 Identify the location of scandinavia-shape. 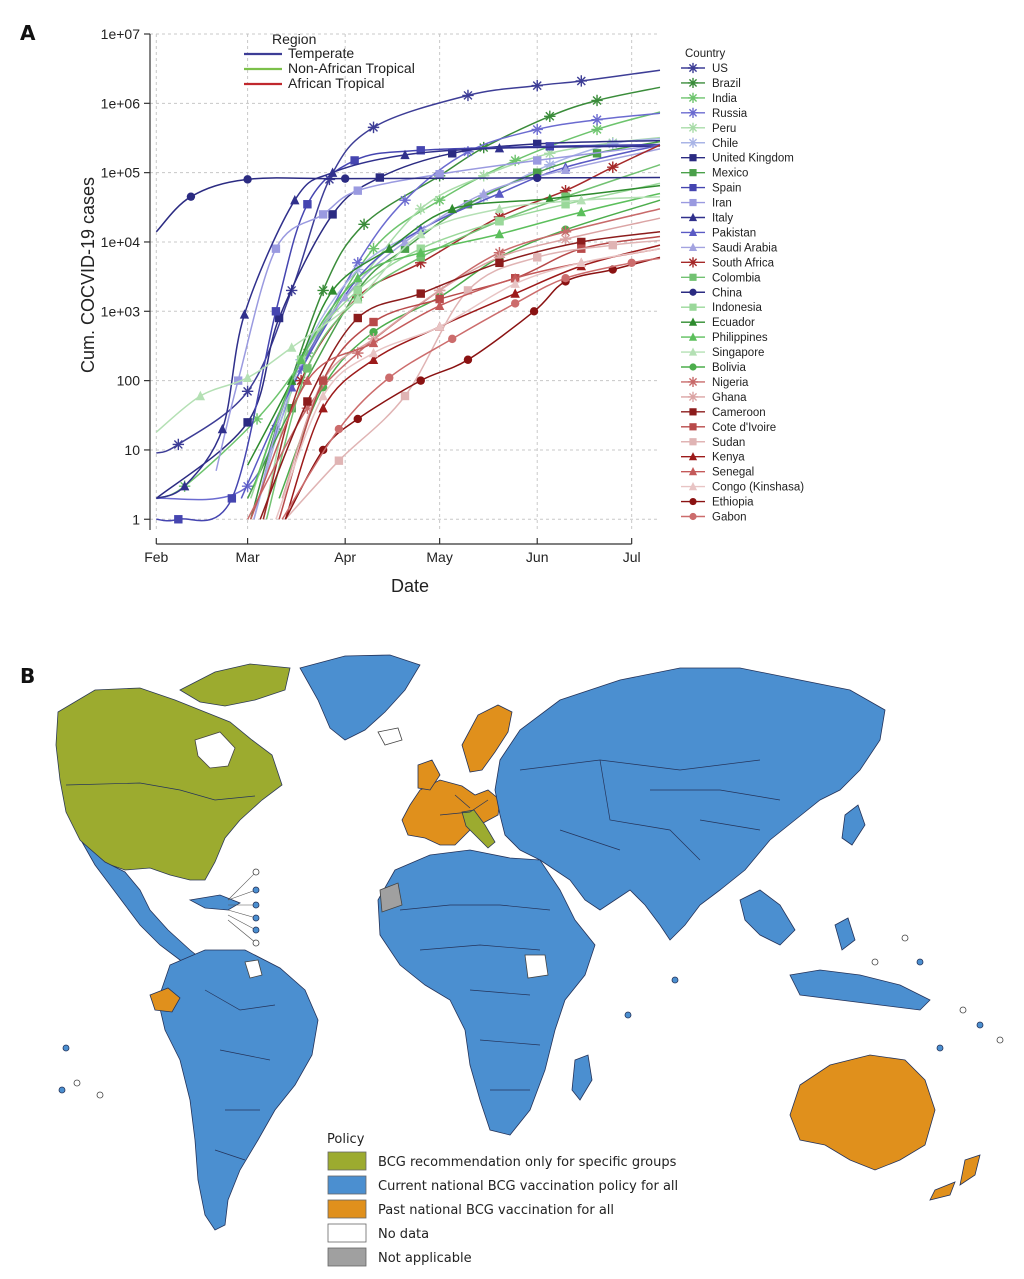
(487, 738).